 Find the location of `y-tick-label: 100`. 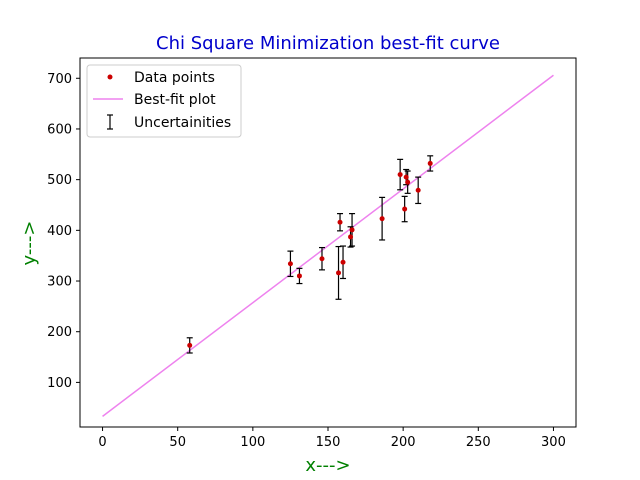

y-tick-label: 100 is located at coordinates (59, 383).